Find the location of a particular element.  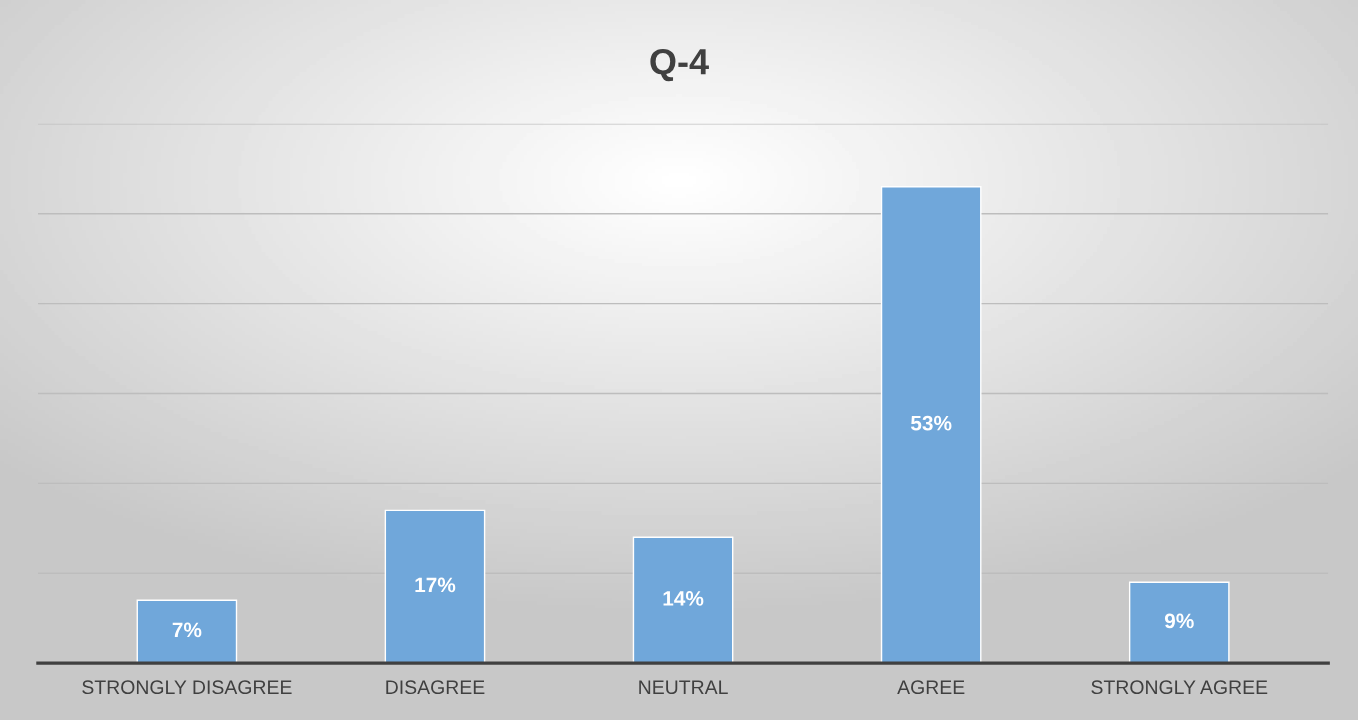

x-tick-label: AGREE is located at coordinates (931, 687).